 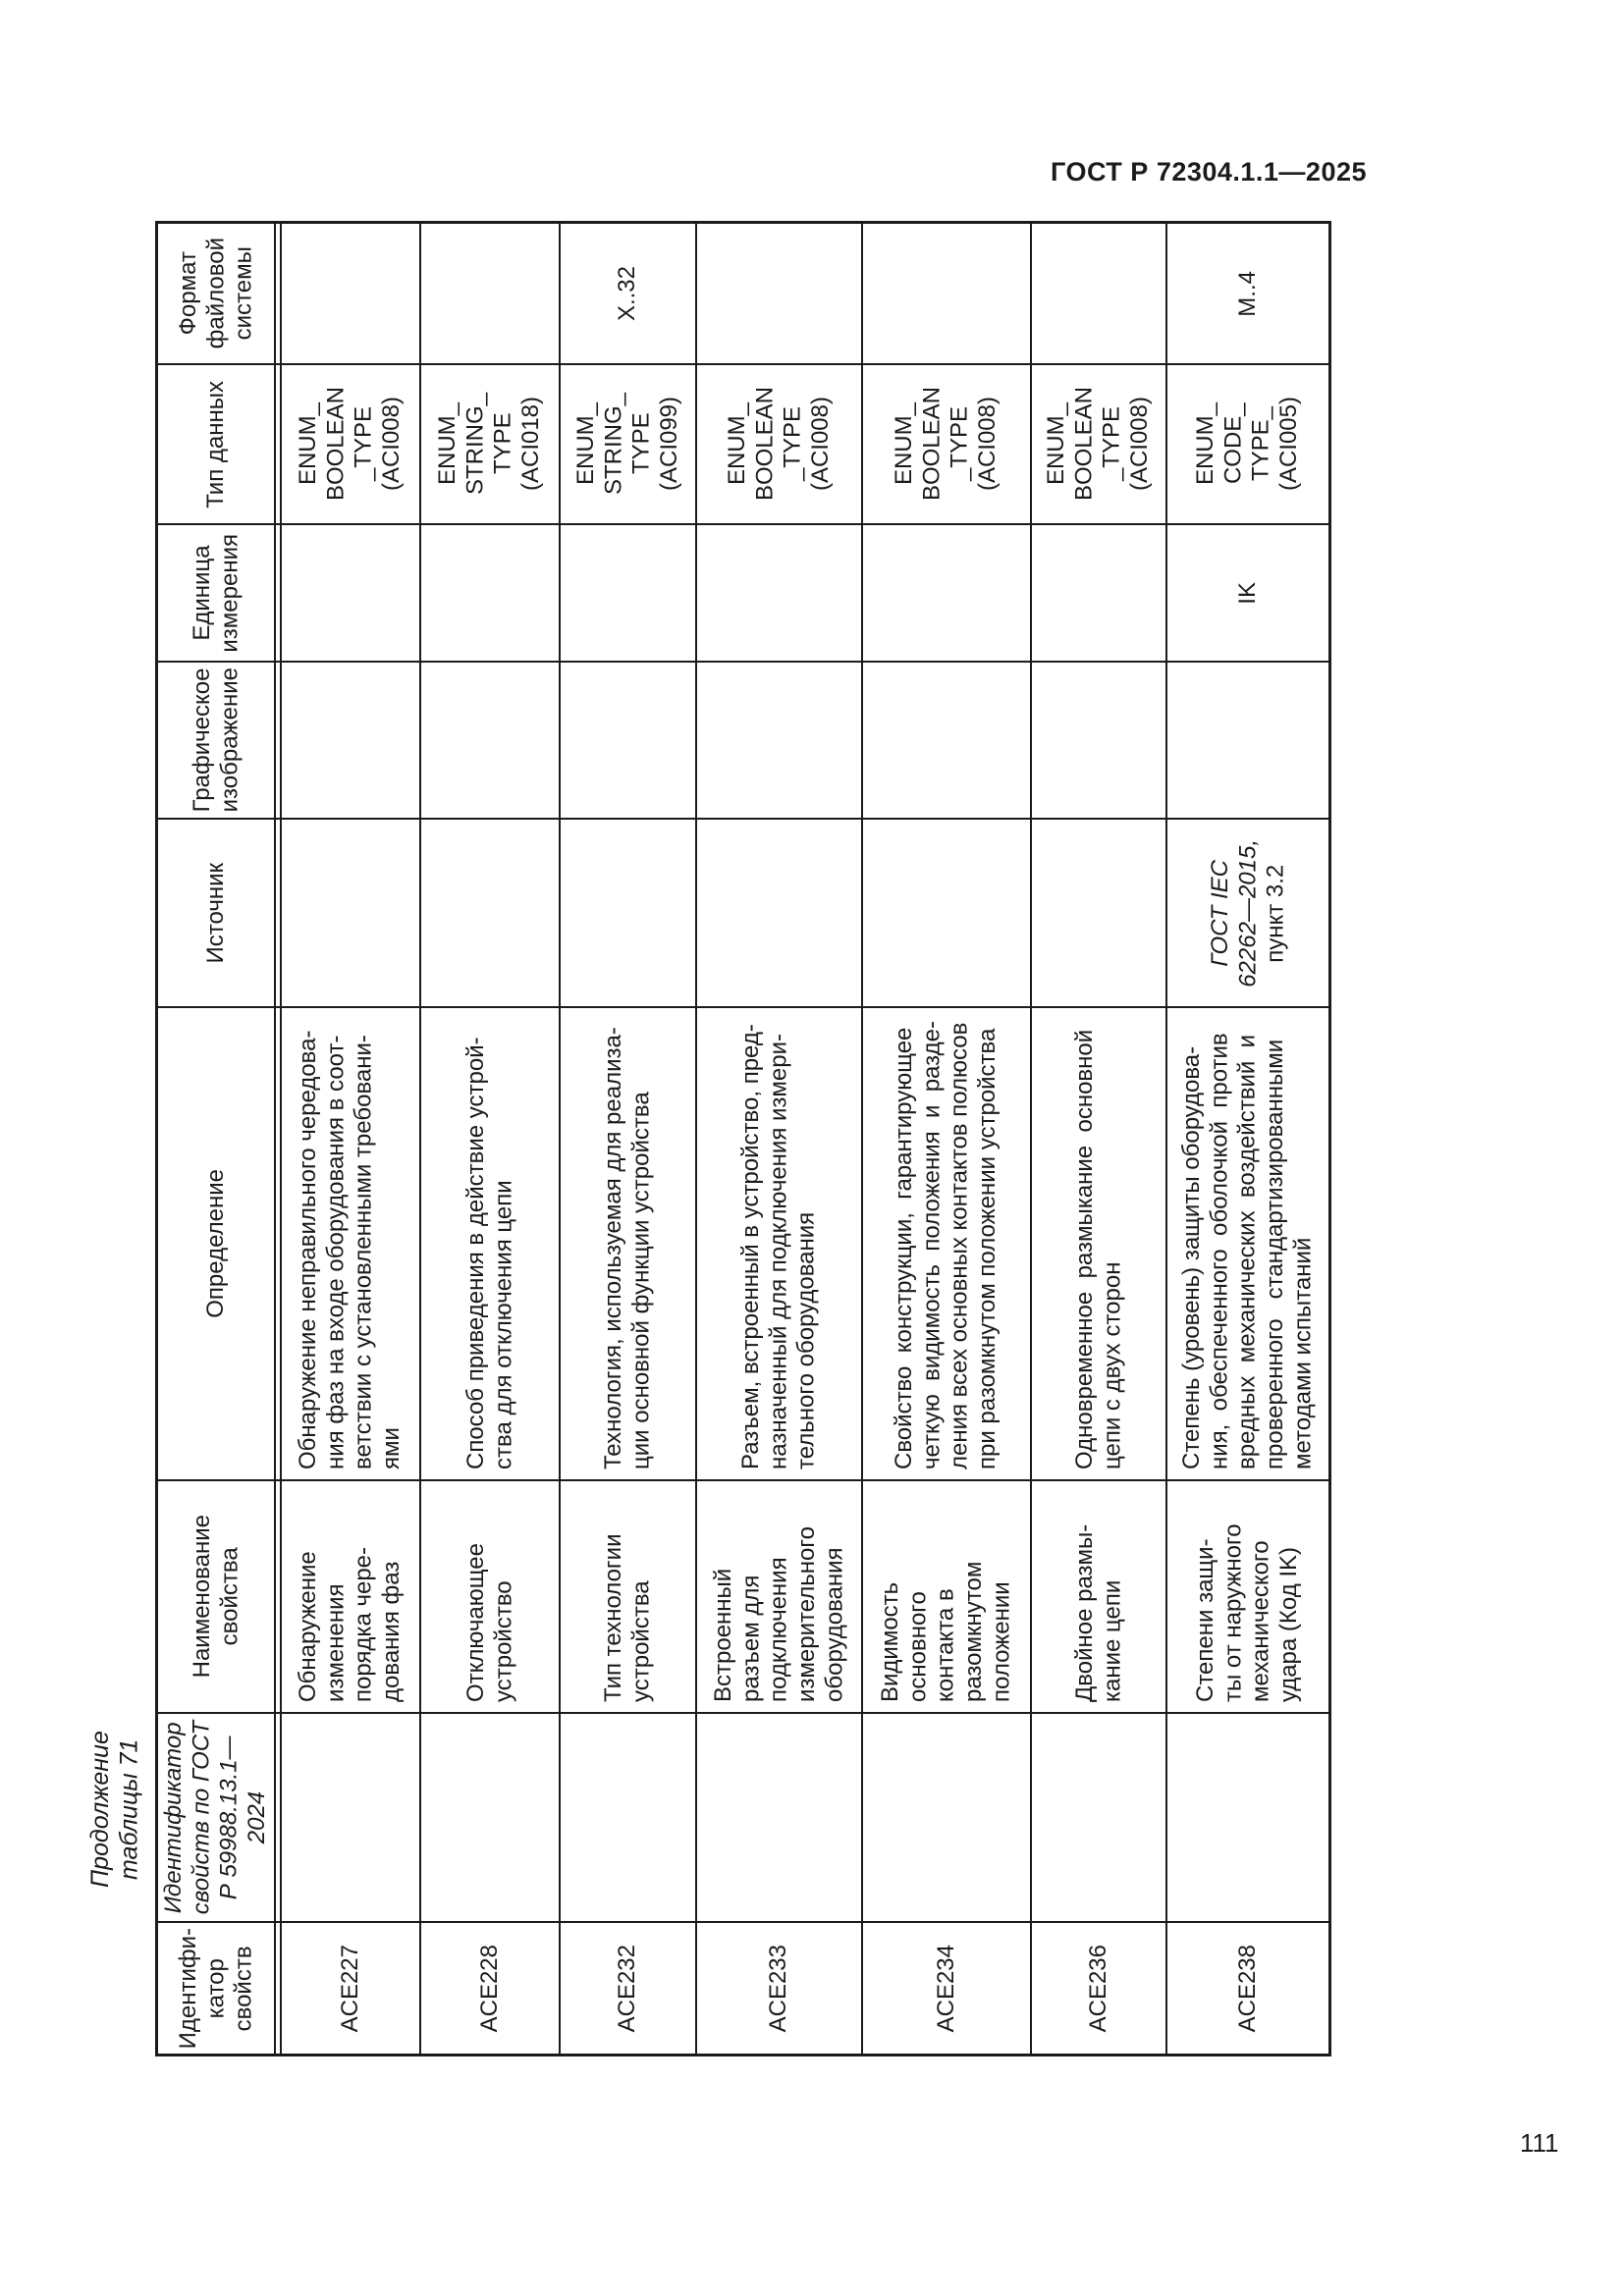 What do you see at coordinates (627, 443) in the screenshot?
I see `cell-ace232-data-type: ENUM_ STRING_ TYPE (ACI099)` at bounding box center [627, 443].